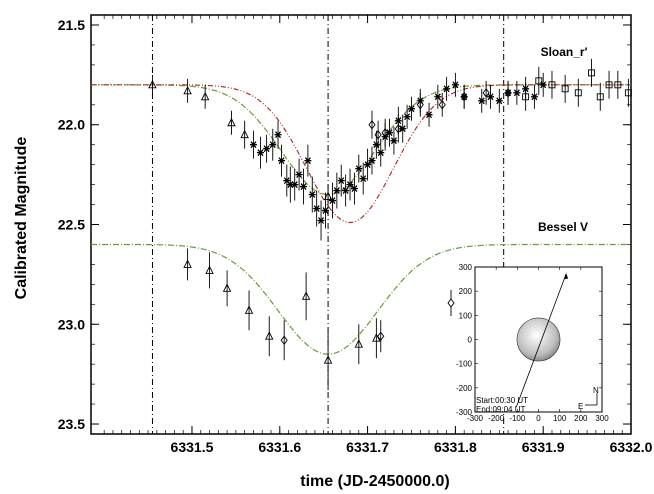  What do you see at coordinates (563, 227) in the screenshot?
I see `series-label-bessel: Bessel V` at bounding box center [563, 227].